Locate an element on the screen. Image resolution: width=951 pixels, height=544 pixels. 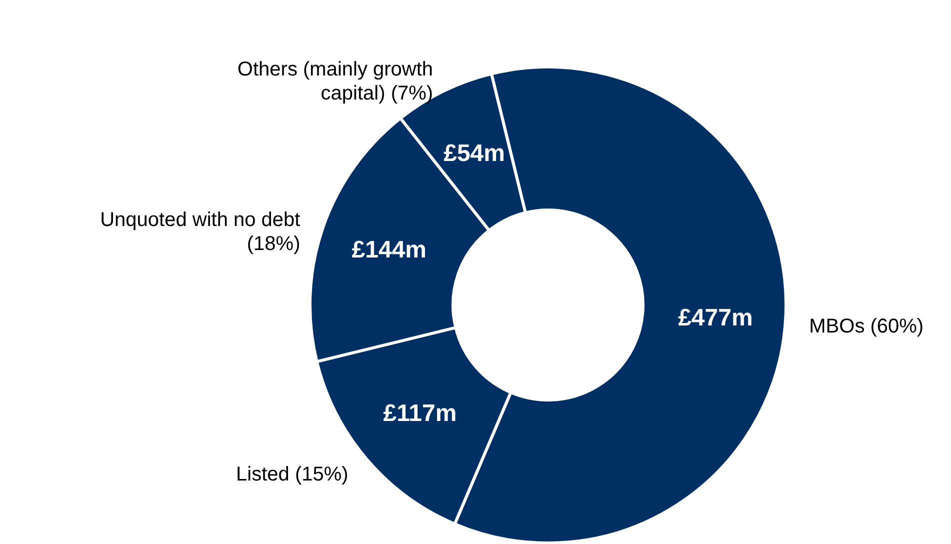
slice-label: MBOs (60%) is located at coordinates (866, 326).